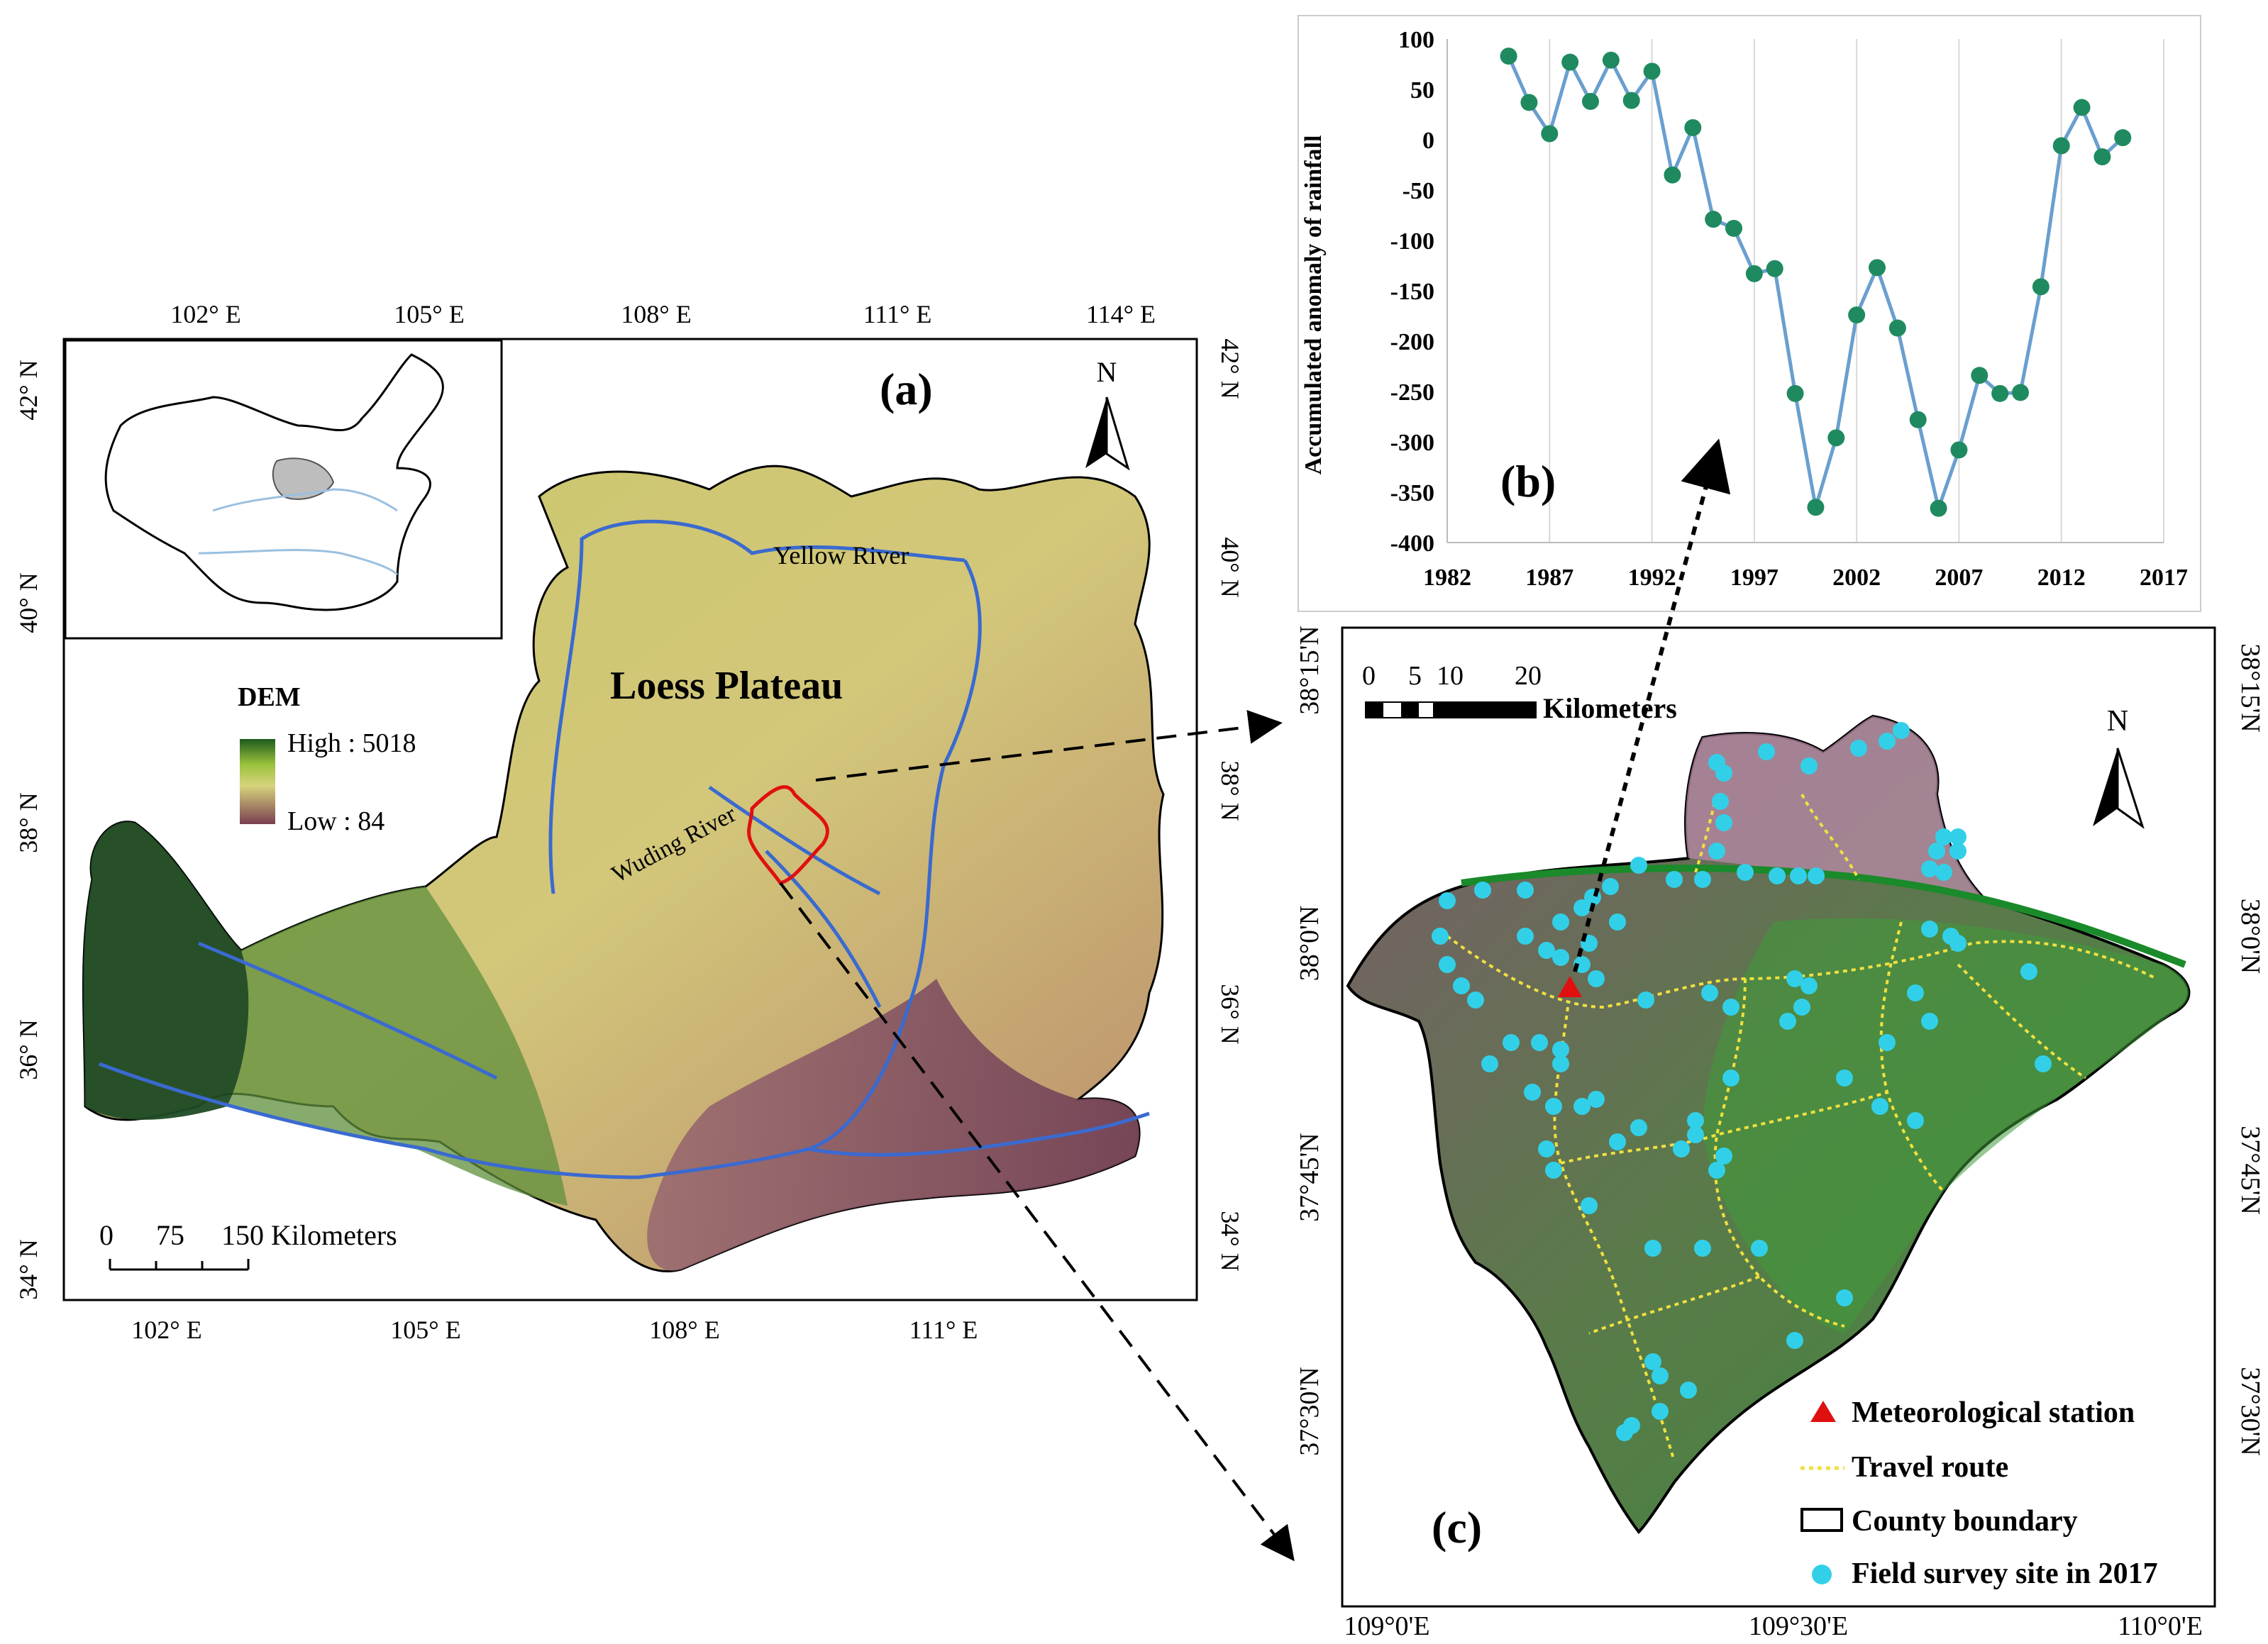 The image size is (2268, 1644). Describe the element at coordinates (336, 821) in the screenshot. I see `dem-legend-low: Low : 84` at that location.